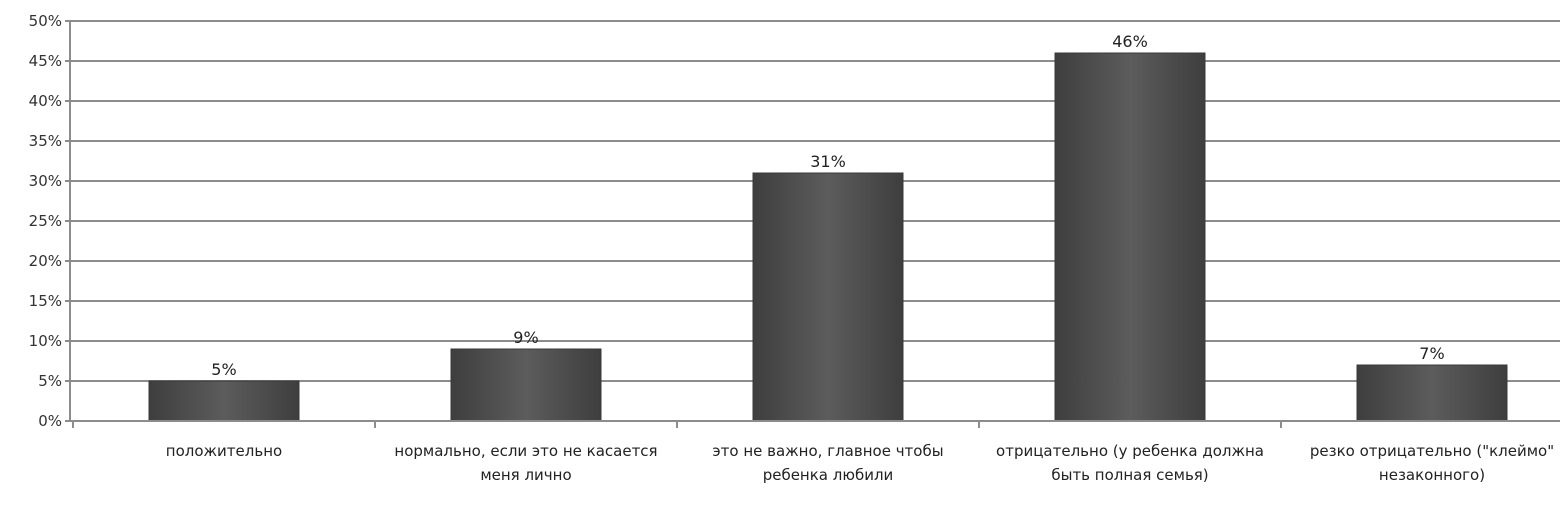  What do you see at coordinates (45, 141) in the screenshot?
I see `y-tick-label: 35%` at bounding box center [45, 141].